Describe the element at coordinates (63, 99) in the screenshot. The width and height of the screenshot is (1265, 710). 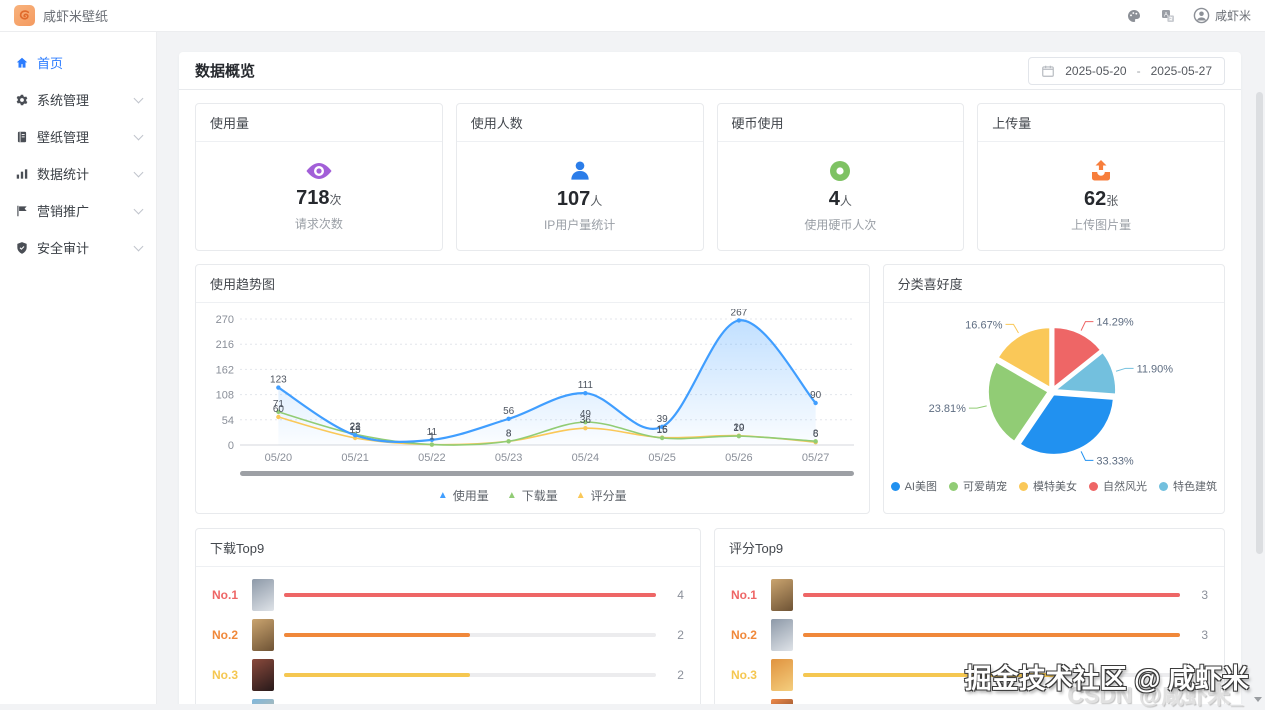
I see `sidebar-item-label: 系统管理` at that location.